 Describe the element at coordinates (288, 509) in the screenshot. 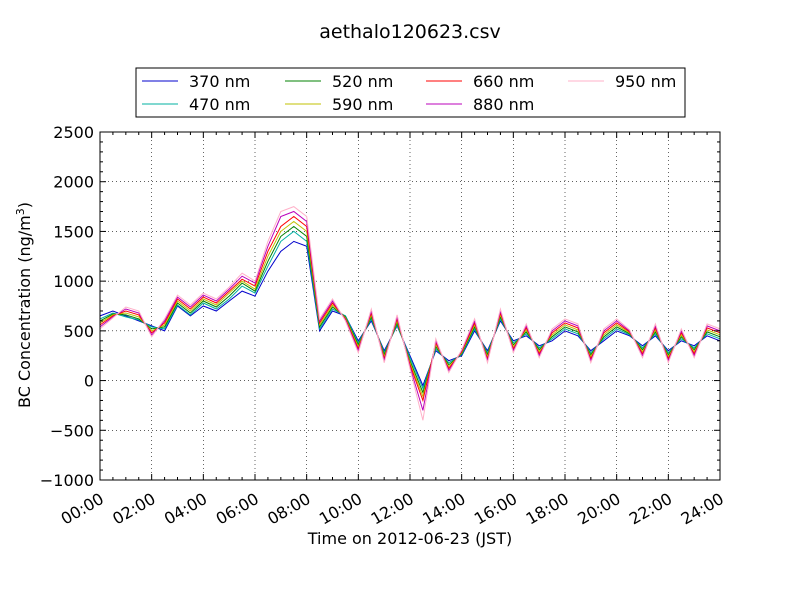

I see `x-tick-label: 08:00` at that location.